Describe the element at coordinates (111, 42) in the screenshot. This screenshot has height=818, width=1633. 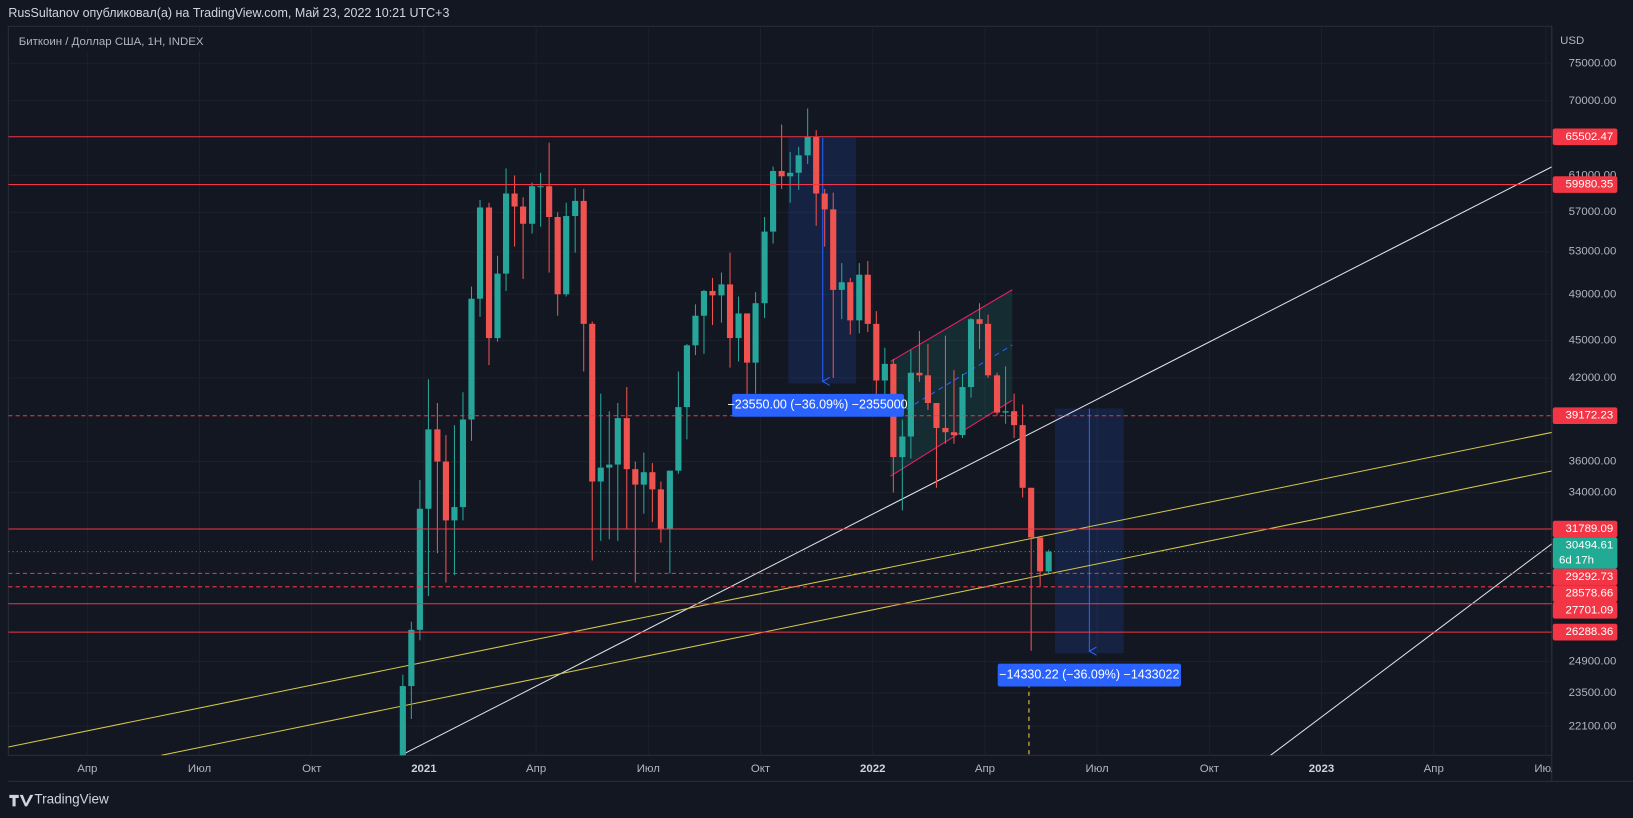
I see `symbol-legend: Биткоин / Доллар США, 1Н, INDEX` at that location.